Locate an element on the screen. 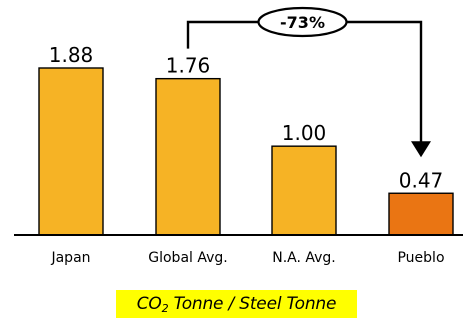 The width and height of the screenshot is (467, 329). annotation-ellipse is located at coordinates (302, 22).